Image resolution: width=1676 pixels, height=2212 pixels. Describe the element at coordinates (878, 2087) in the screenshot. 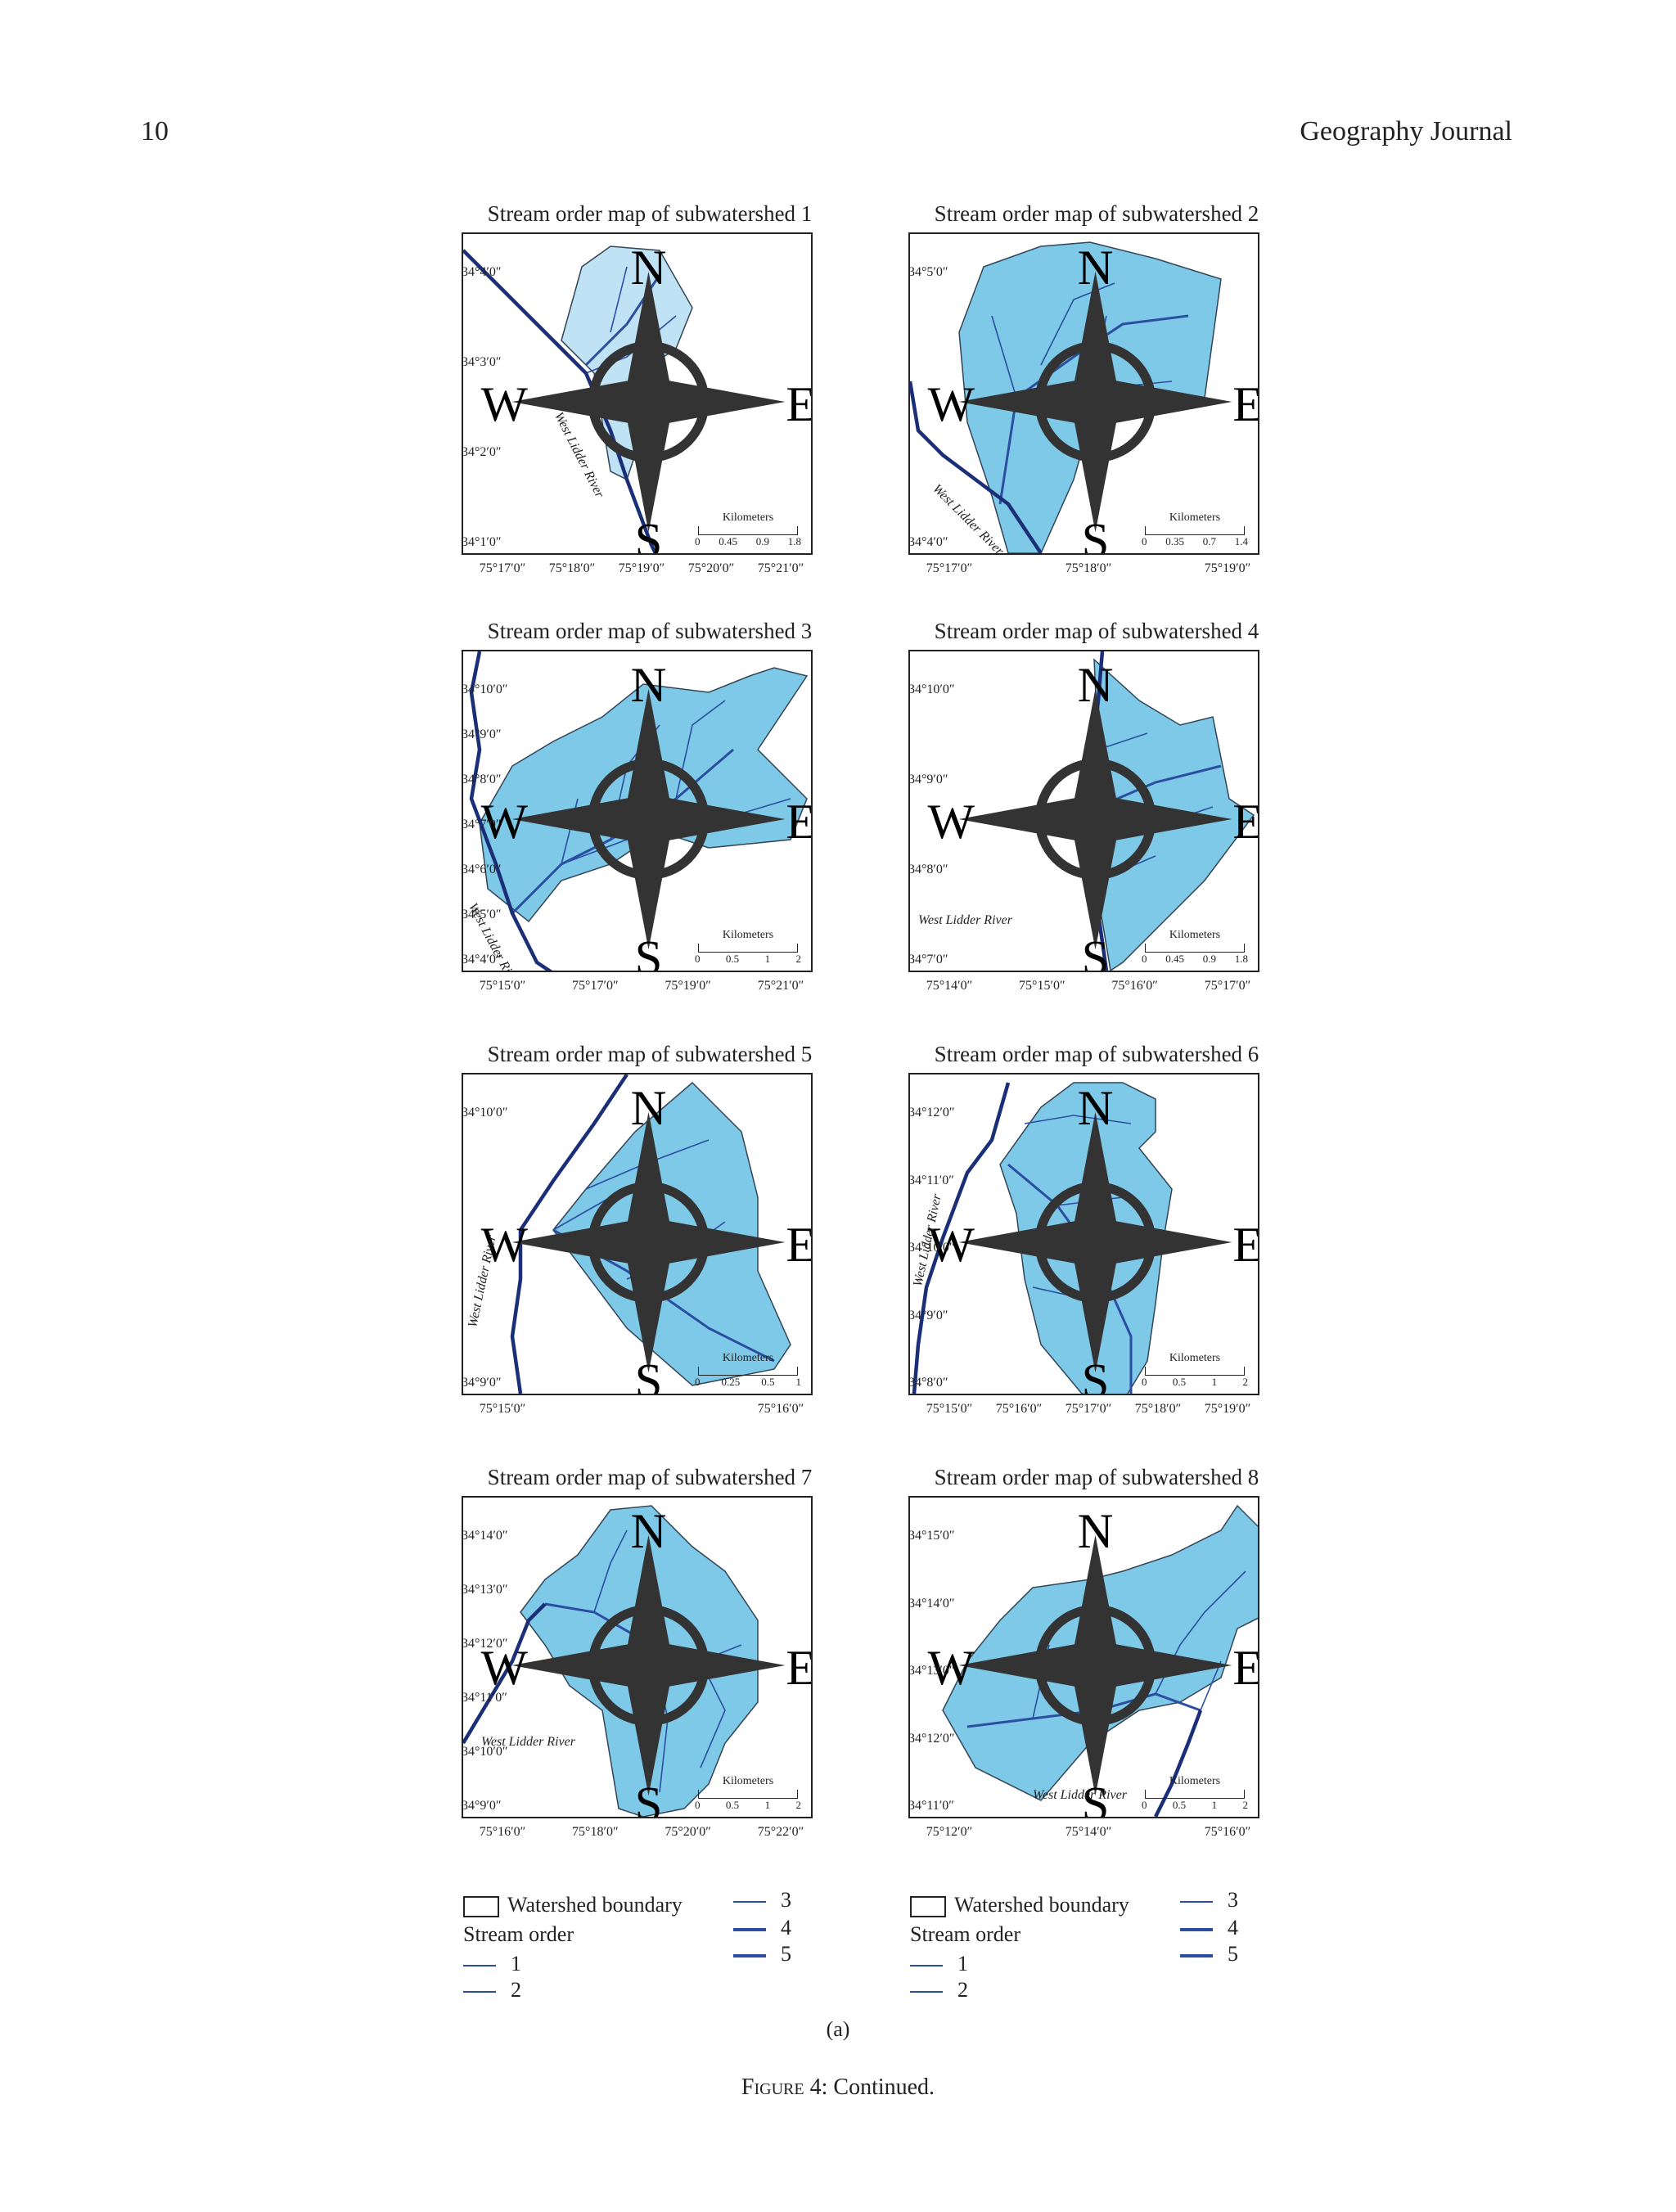

I see `caption-text: : Continued.` at that location.